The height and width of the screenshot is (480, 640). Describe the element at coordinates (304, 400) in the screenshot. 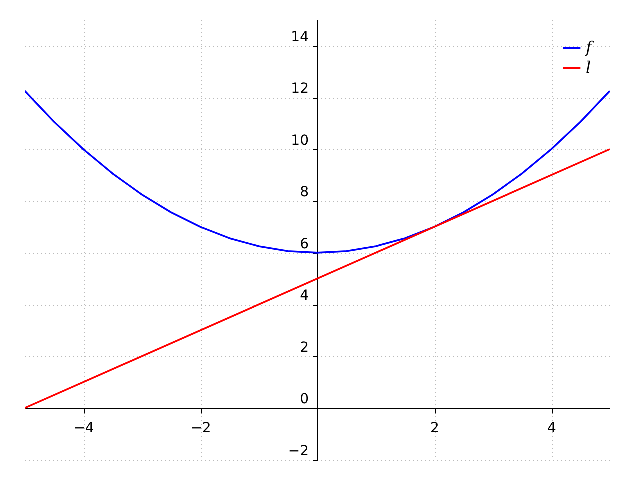

I see `y-tick-label: 0` at that location.